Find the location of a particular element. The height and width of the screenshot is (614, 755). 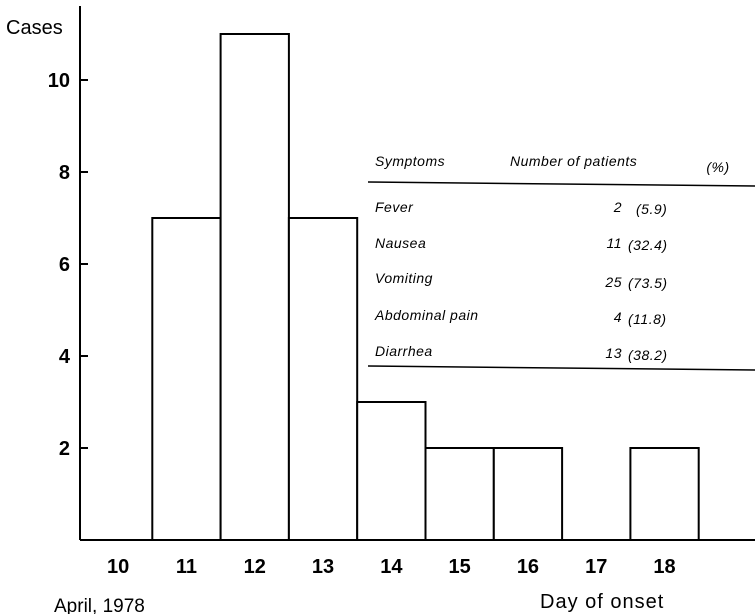

row-symptom: Diarrhea is located at coordinates (404, 351).